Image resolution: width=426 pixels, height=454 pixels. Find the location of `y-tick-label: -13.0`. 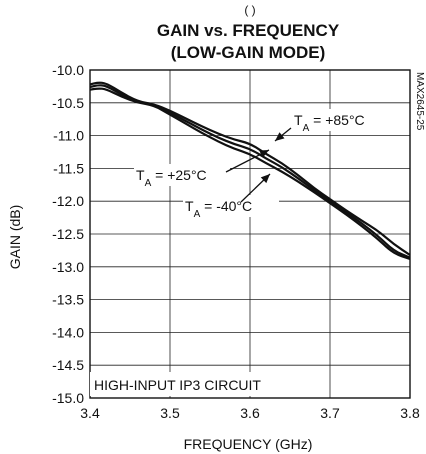

y-tick-label: -13.0 is located at coordinates (68, 267).